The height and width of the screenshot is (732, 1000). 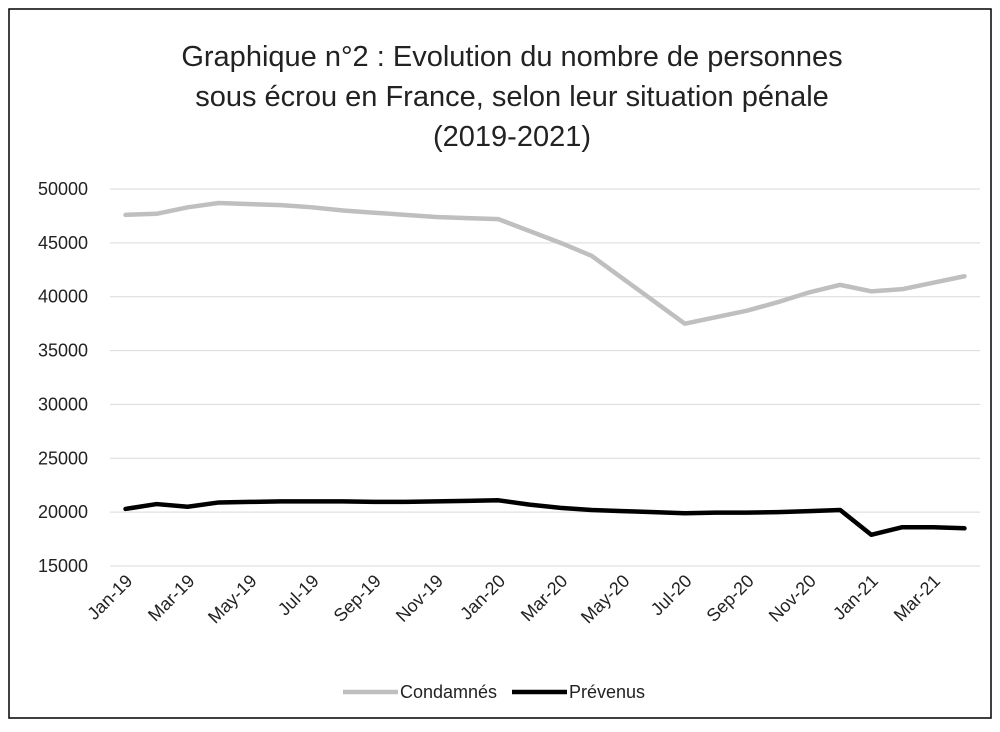 I want to click on y-tick-label: 40000, so click(x=63, y=297).